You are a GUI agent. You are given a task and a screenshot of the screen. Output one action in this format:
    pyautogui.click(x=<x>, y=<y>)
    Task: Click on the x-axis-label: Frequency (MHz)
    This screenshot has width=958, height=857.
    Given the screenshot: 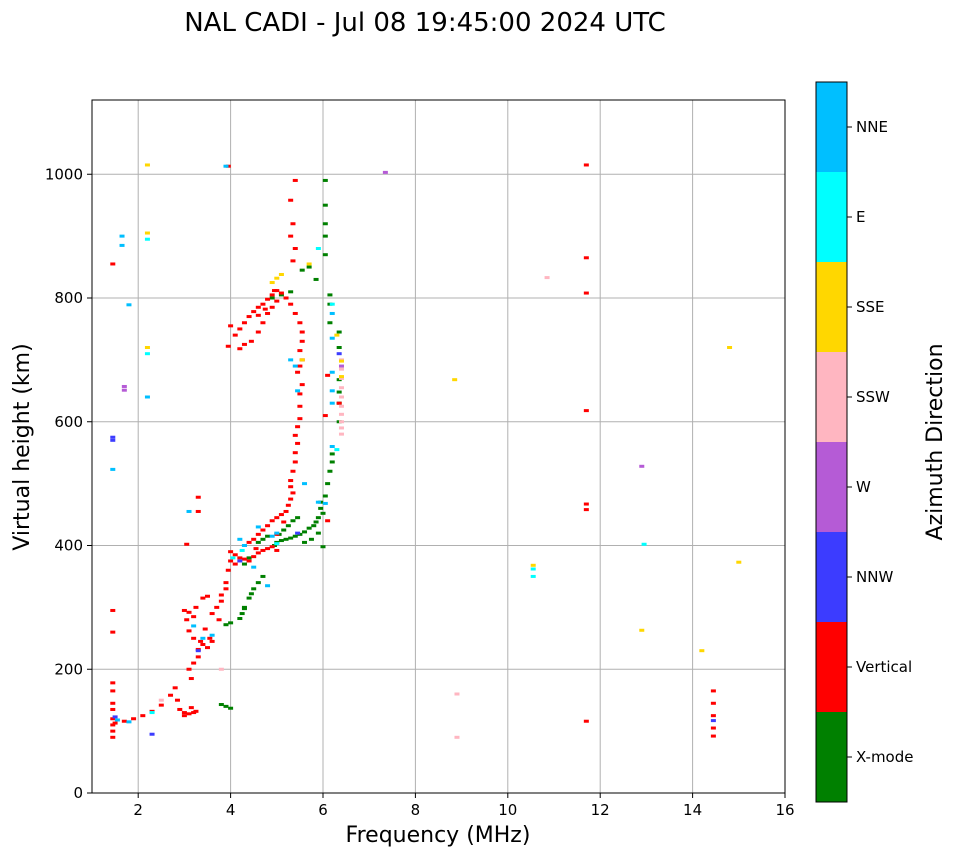 What is the action you would take?
    pyautogui.click(x=438, y=835)
    